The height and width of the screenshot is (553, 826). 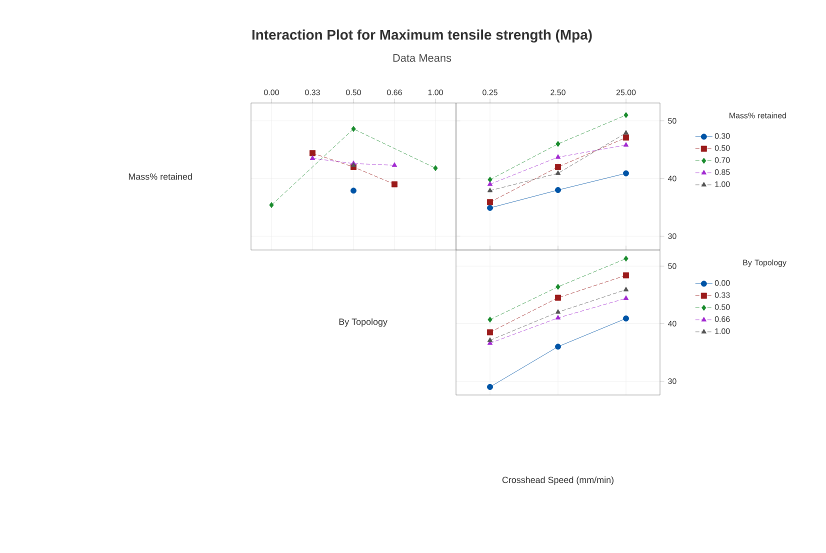 What do you see at coordinates (422, 58) in the screenshot?
I see `chart-subtitle: Data Means` at bounding box center [422, 58].